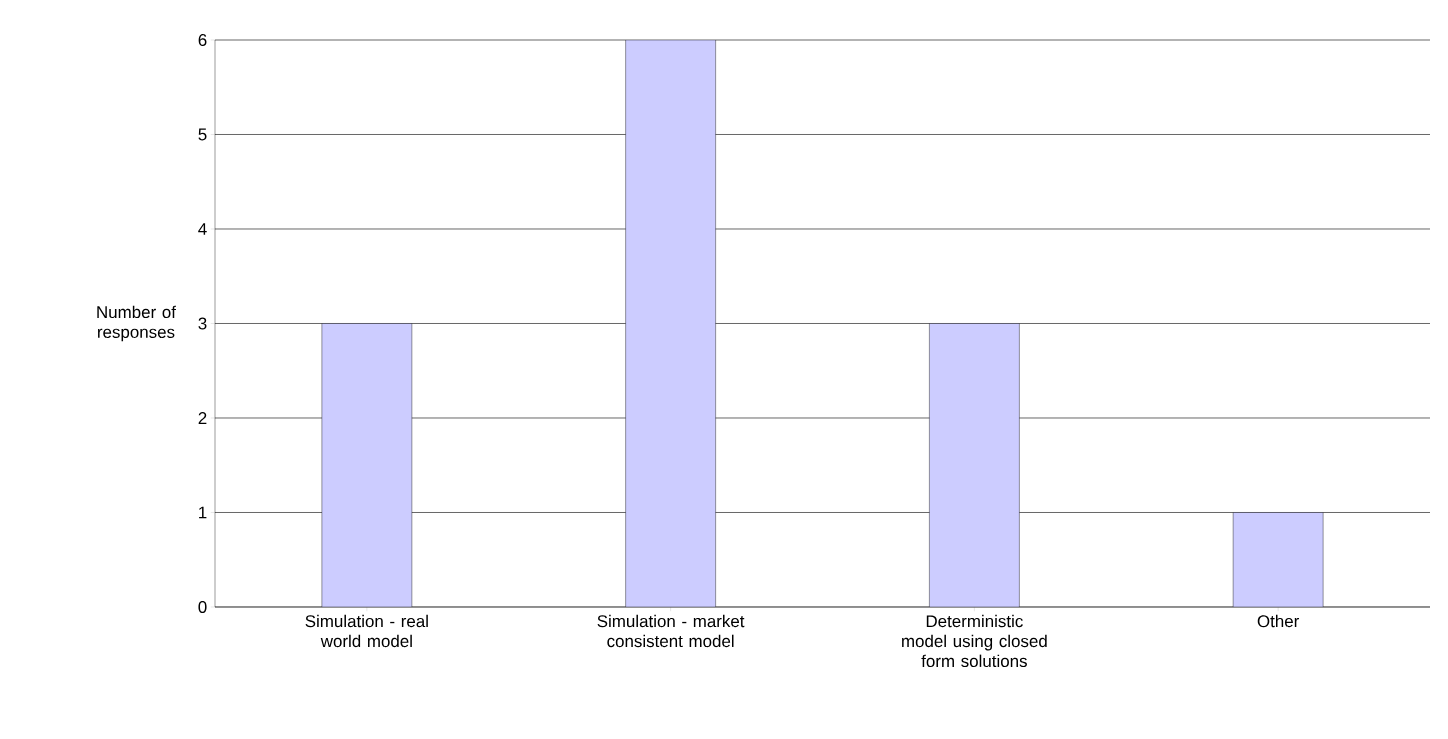  What do you see at coordinates (974, 641) in the screenshot?
I see `x-tick-label: Deterministic model using closed form solutions` at bounding box center [974, 641].